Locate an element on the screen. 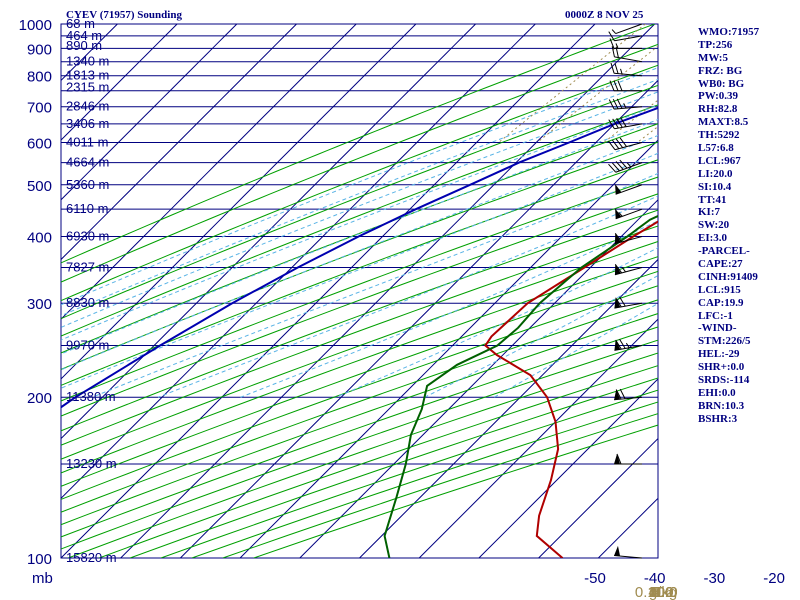 Image resolution: width=800 pixels, height=600 pixels. index-item: SI:10.4 is located at coordinates (715, 186).